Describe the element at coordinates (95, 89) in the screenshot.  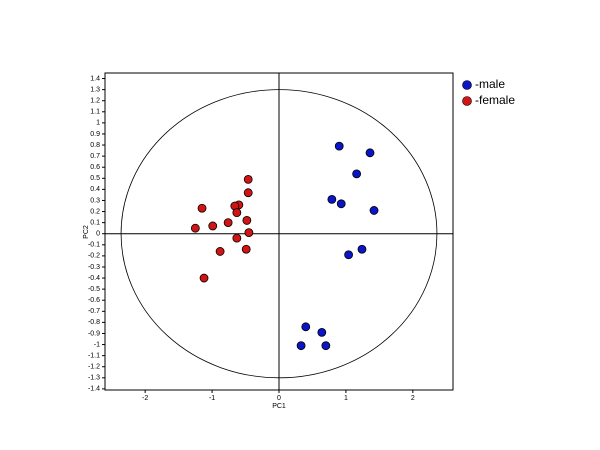
I see `y-tick-label: 1.3` at that location.